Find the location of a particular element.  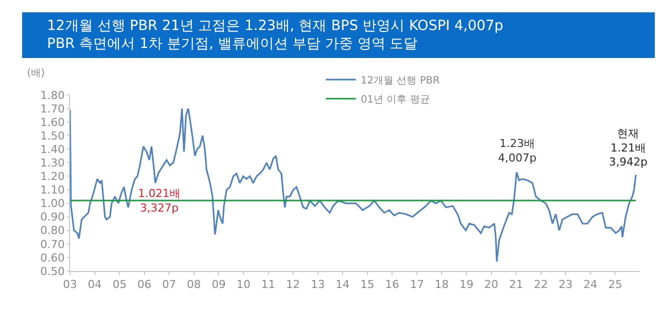

y-tick-label: 0.90 is located at coordinates (52, 217).